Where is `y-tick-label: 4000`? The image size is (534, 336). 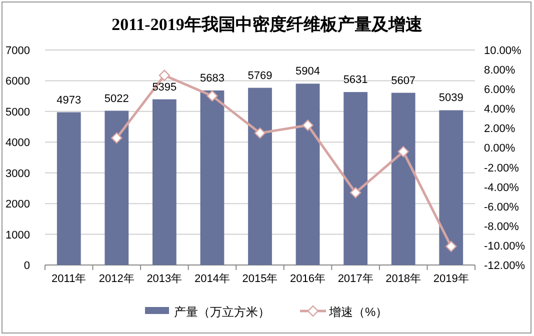
y-tick-label: 4000 is located at coordinates (18, 143).